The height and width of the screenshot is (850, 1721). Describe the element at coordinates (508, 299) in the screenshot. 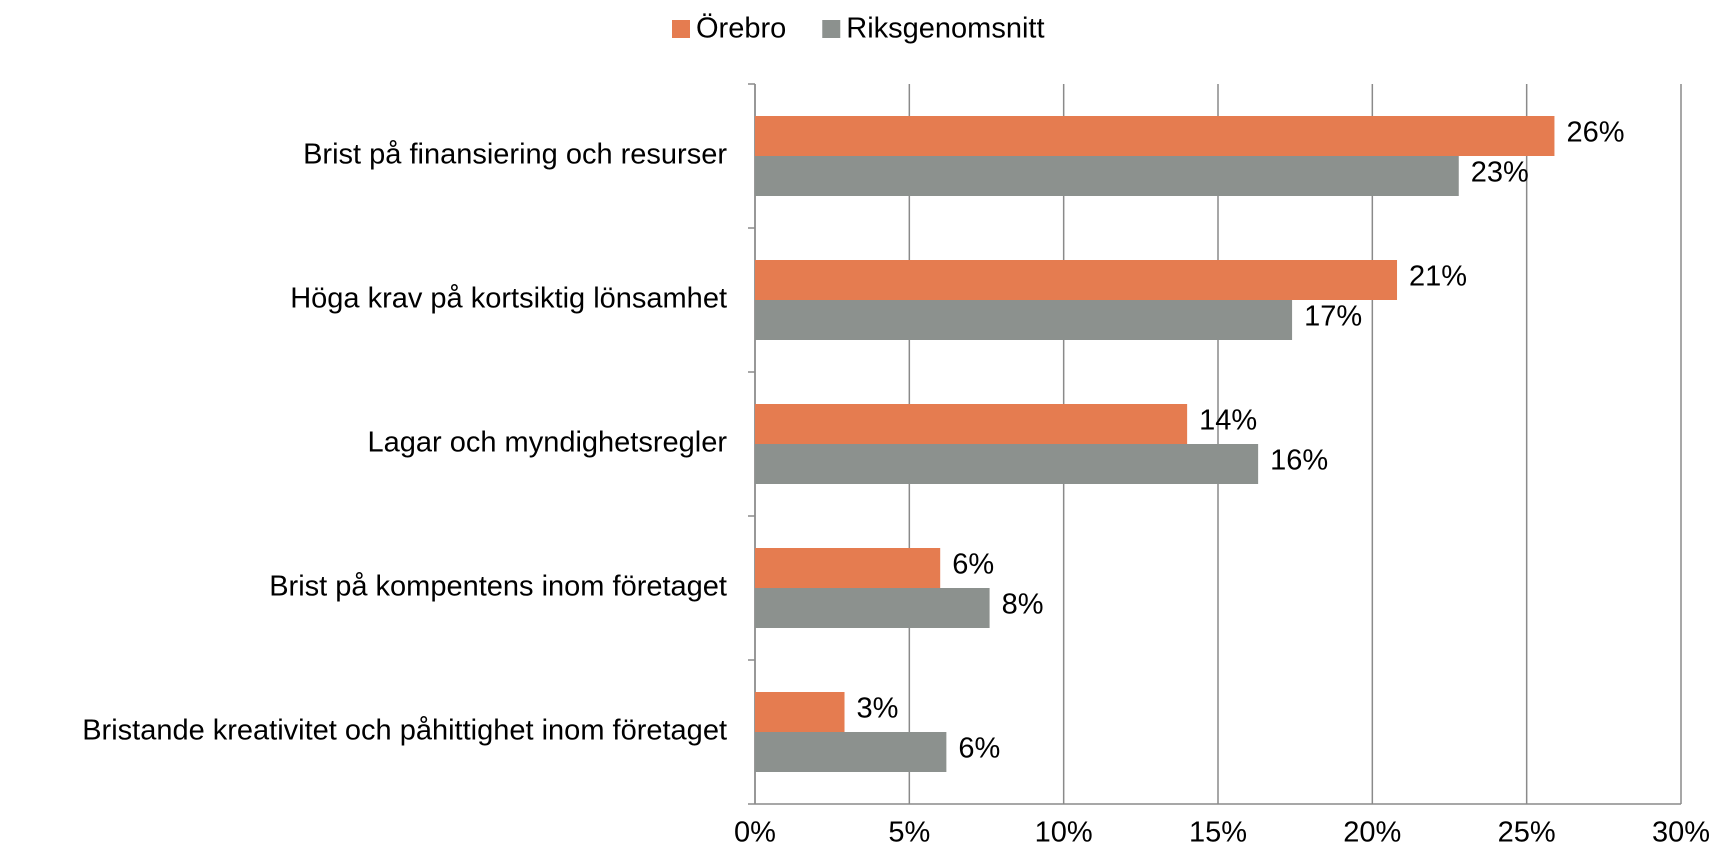

I see `y-tick-label: Höga krav på kortsiktig lönsamhet` at that location.